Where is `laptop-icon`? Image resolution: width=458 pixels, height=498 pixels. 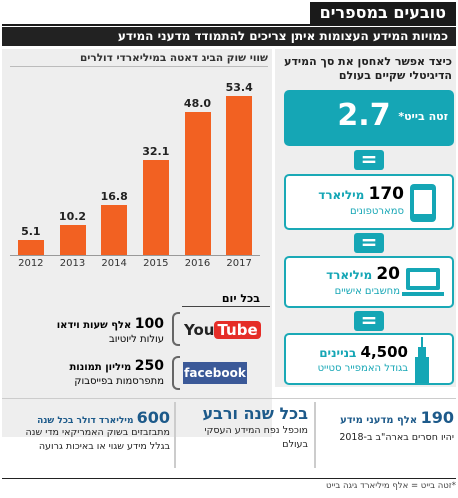 laptop-icon is located at coordinates (423, 279).